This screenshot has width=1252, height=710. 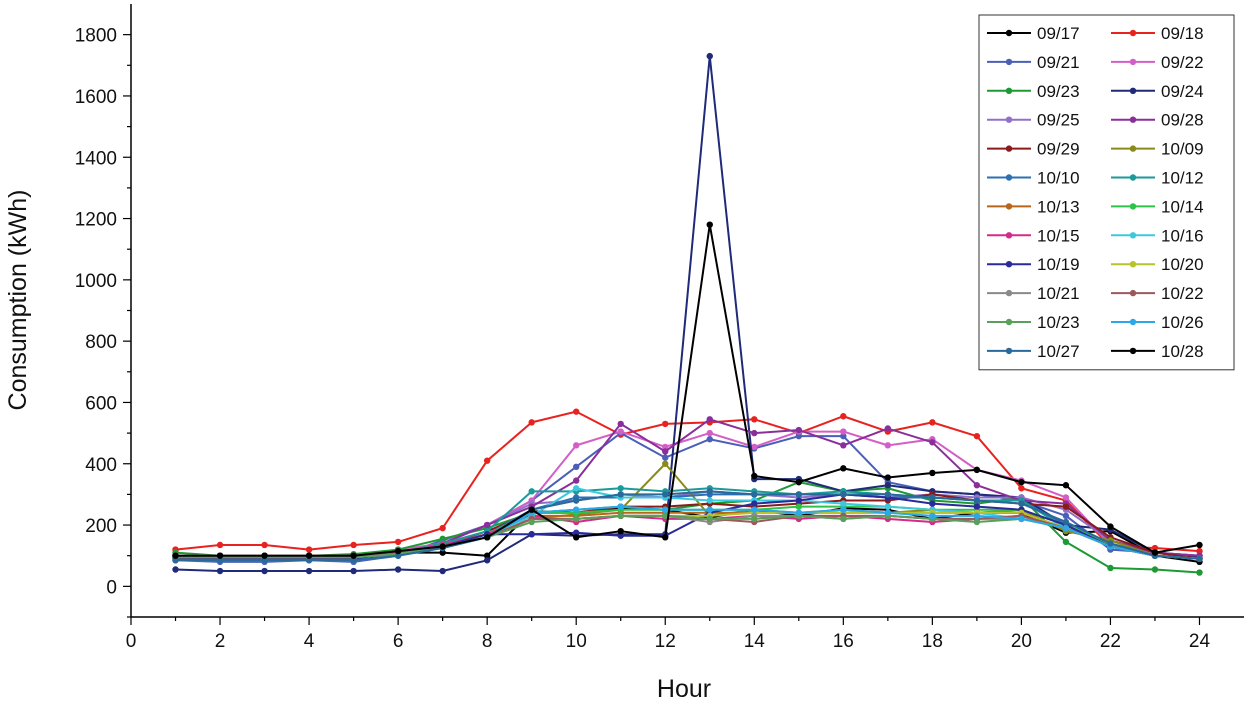 What do you see at coordinates (487, 641) in the screenshot?
I see `x-tick-label: 8` at bounding box center [487, 641].